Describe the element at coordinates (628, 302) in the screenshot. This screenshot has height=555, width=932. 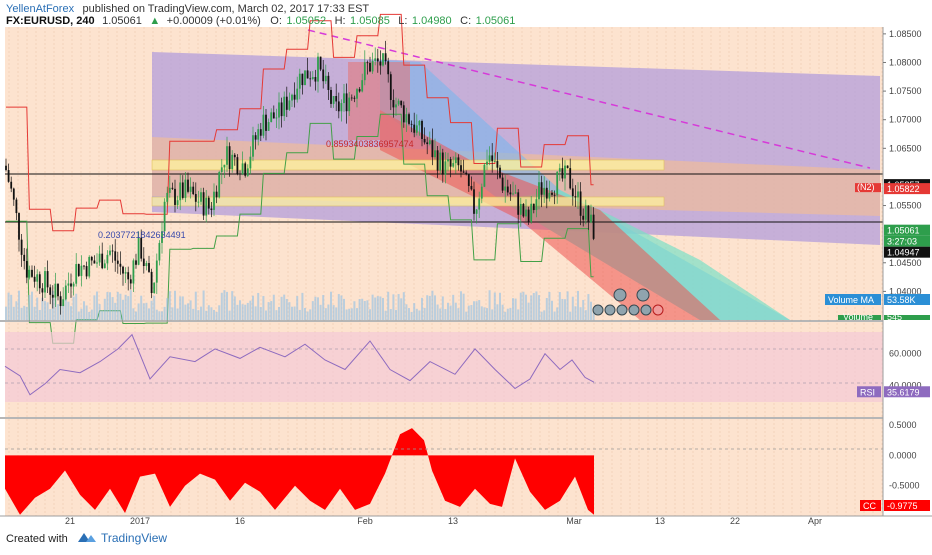
I see `event-icons` at that location.